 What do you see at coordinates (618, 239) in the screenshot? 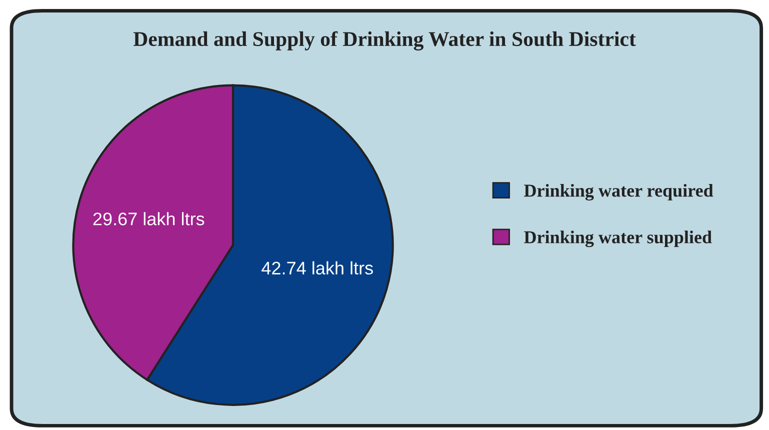
I see `legend-label: Drinking water supplied` at bounding box center [618, 239].